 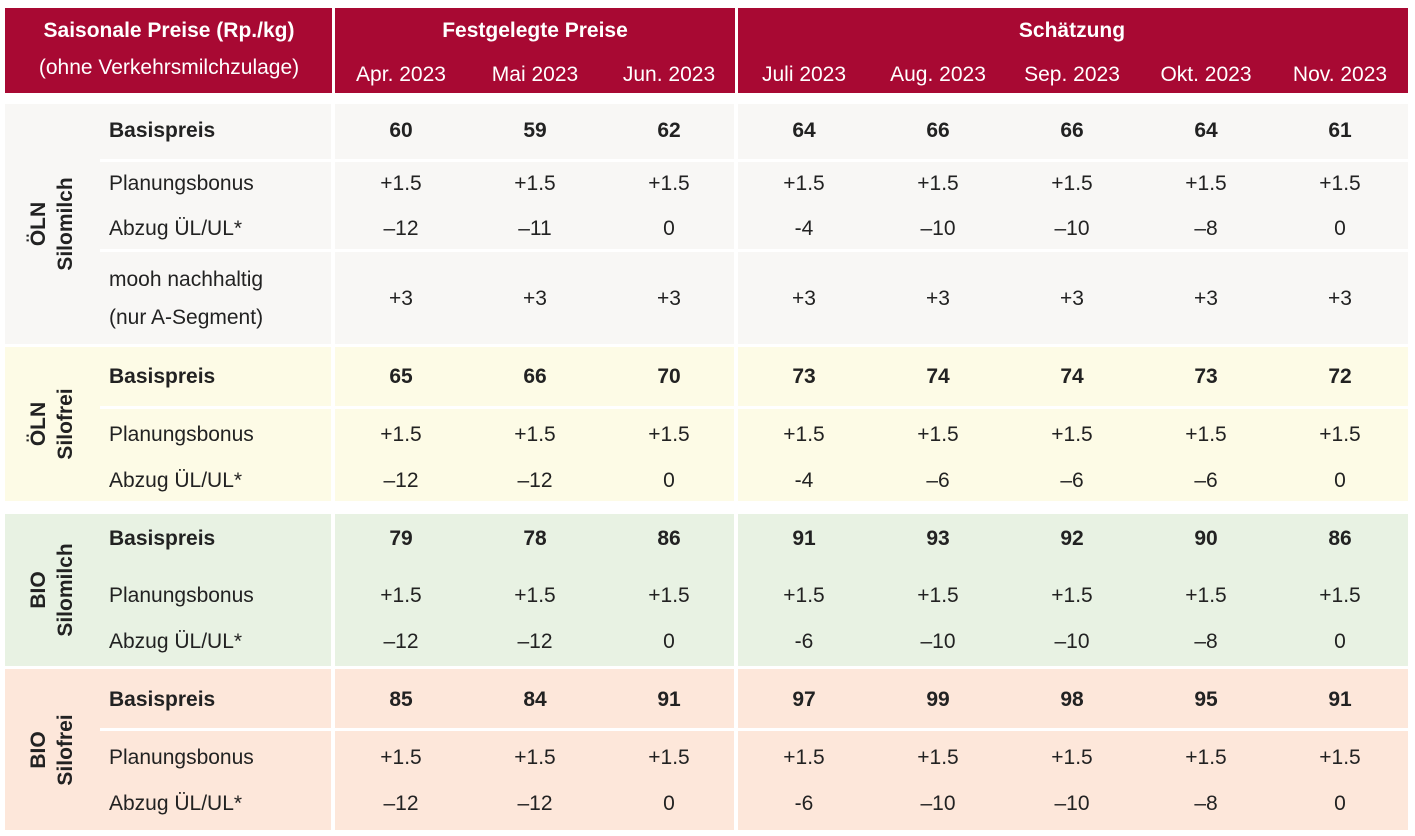 I want to click on month-header: Juli 2023, so click(x=804, y=74).